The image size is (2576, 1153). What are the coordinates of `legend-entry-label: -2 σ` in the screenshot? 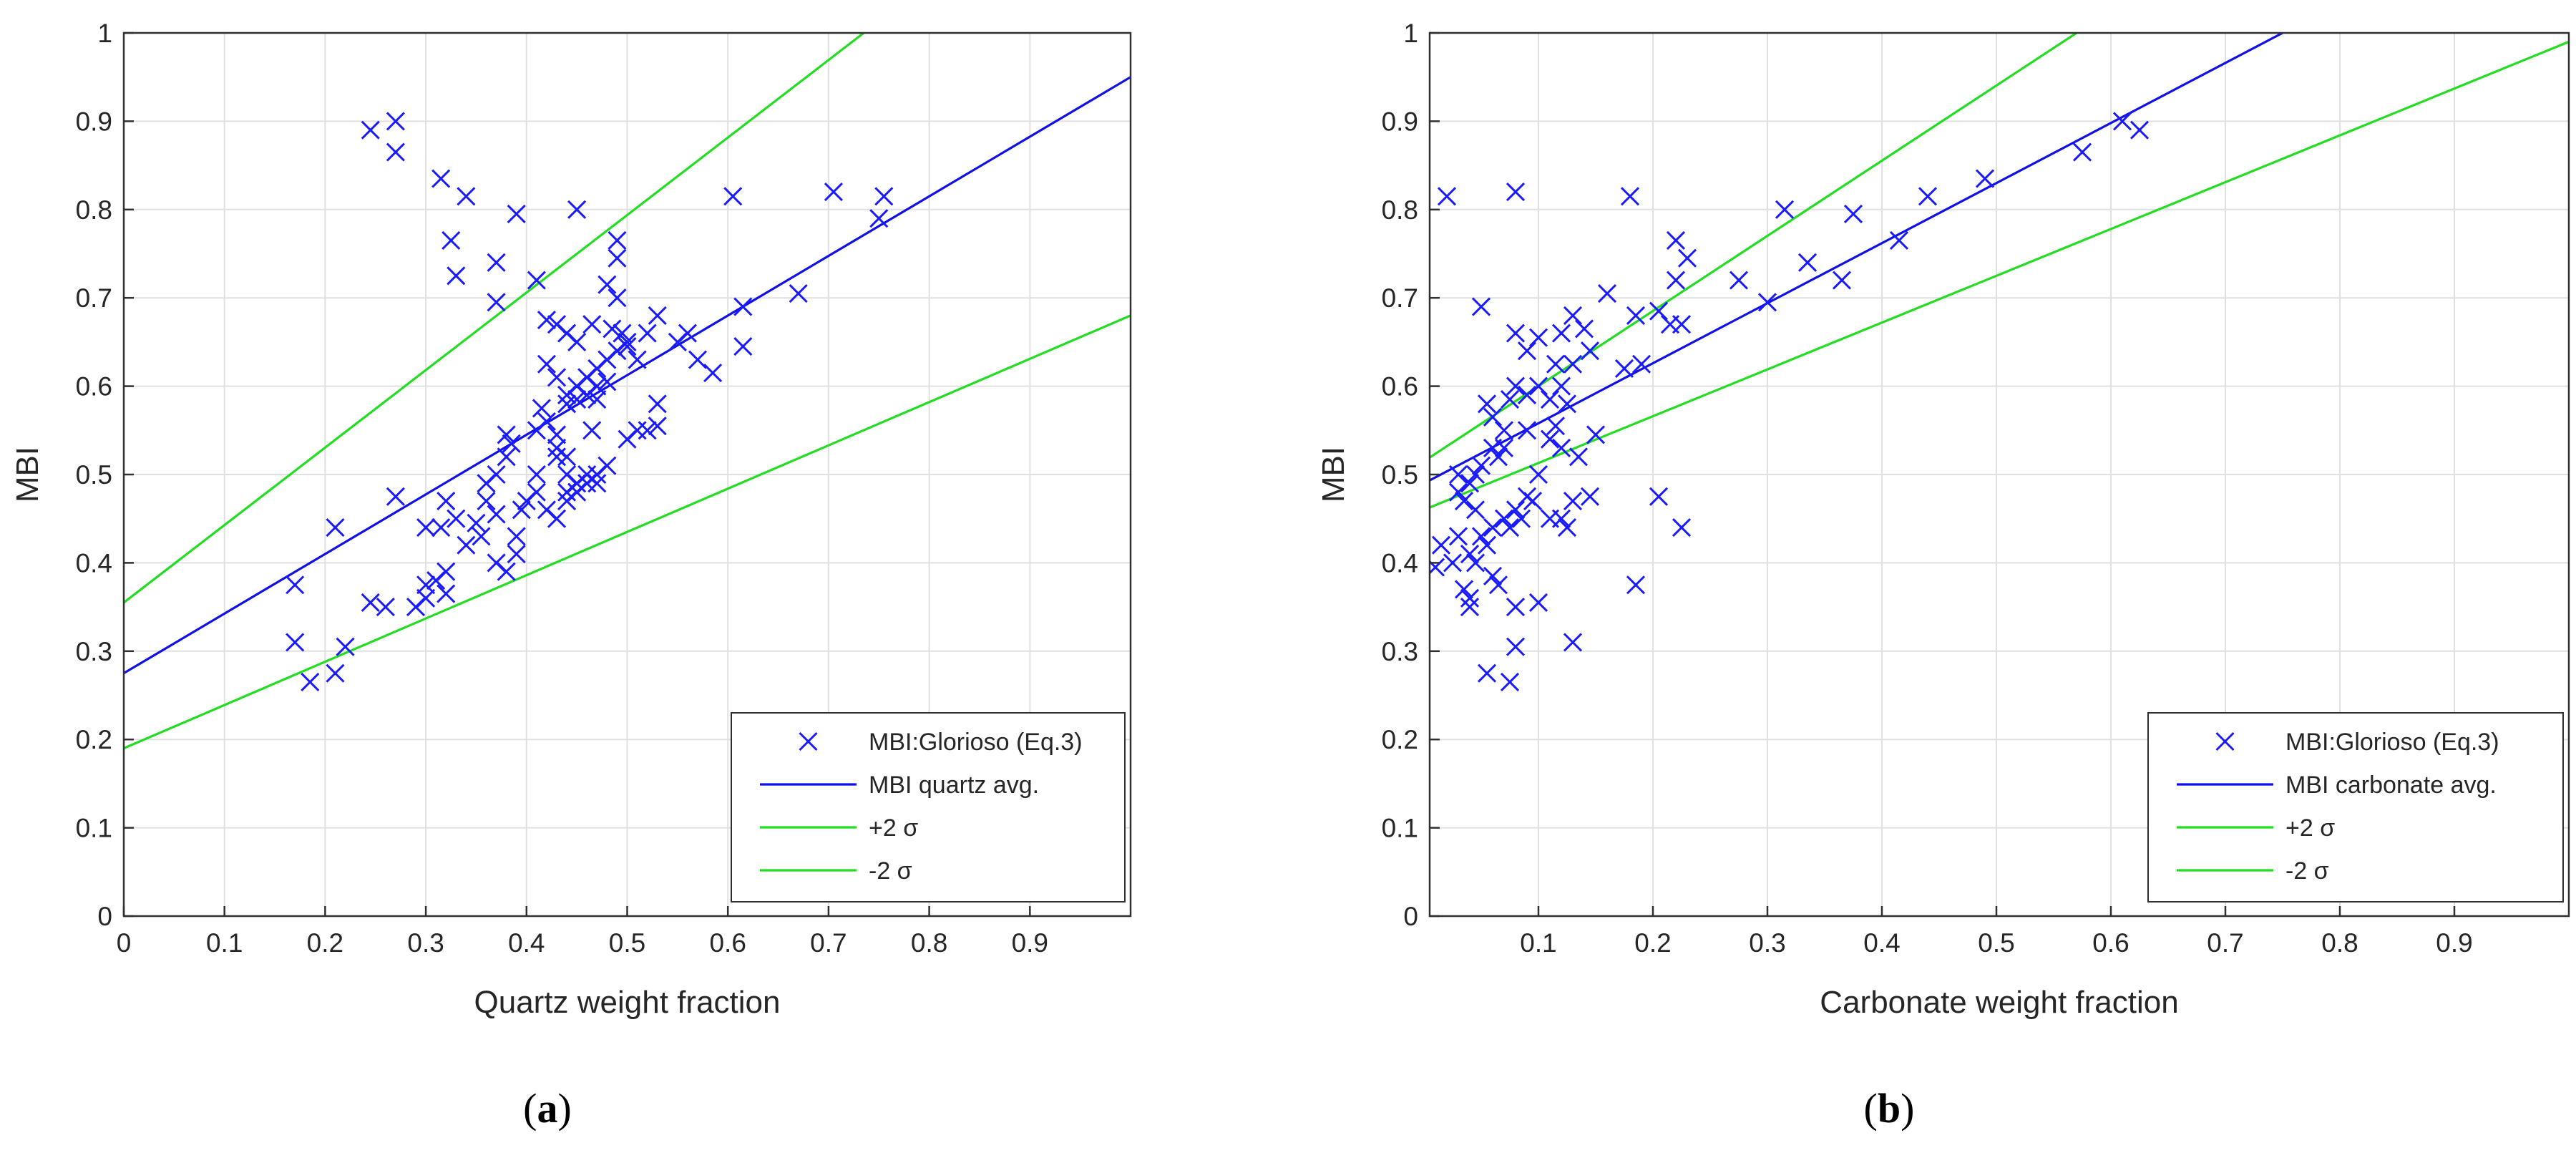 It's located at (890, 871).